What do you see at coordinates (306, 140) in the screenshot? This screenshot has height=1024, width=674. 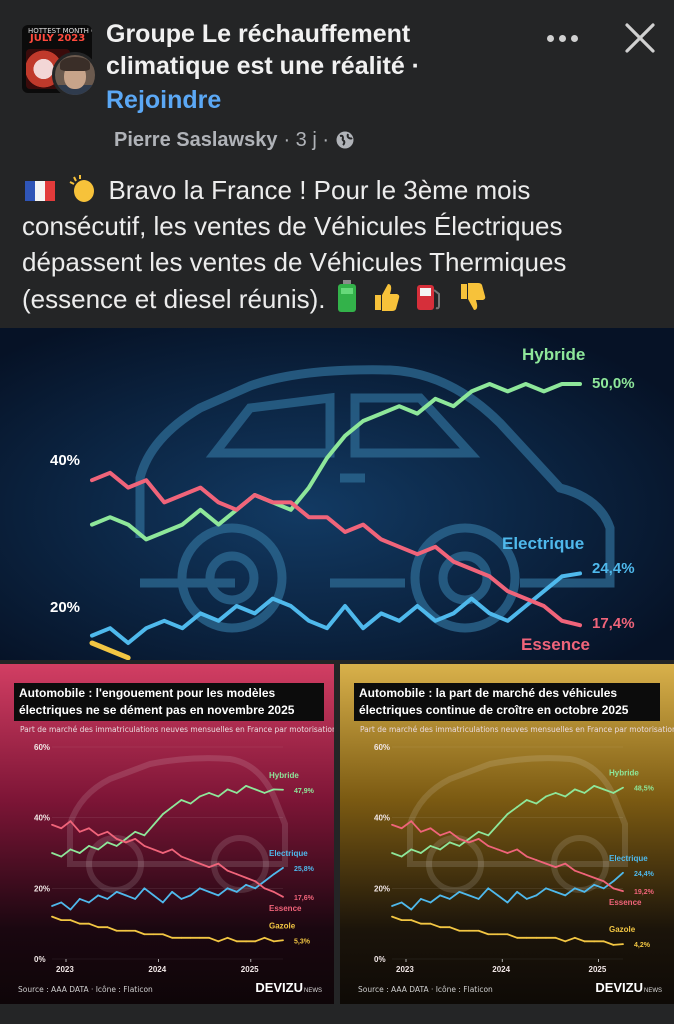 I see `post-time: · 3 j ·` at bounding box center [306, 140].